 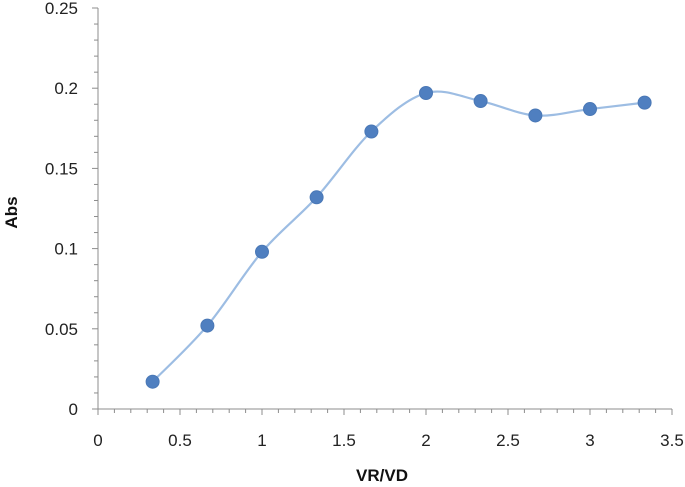 What do you see at coordinates (66, 88) in the screenshot?
I see `y-tick-label: 0.2` at bounding box center [66, 88].